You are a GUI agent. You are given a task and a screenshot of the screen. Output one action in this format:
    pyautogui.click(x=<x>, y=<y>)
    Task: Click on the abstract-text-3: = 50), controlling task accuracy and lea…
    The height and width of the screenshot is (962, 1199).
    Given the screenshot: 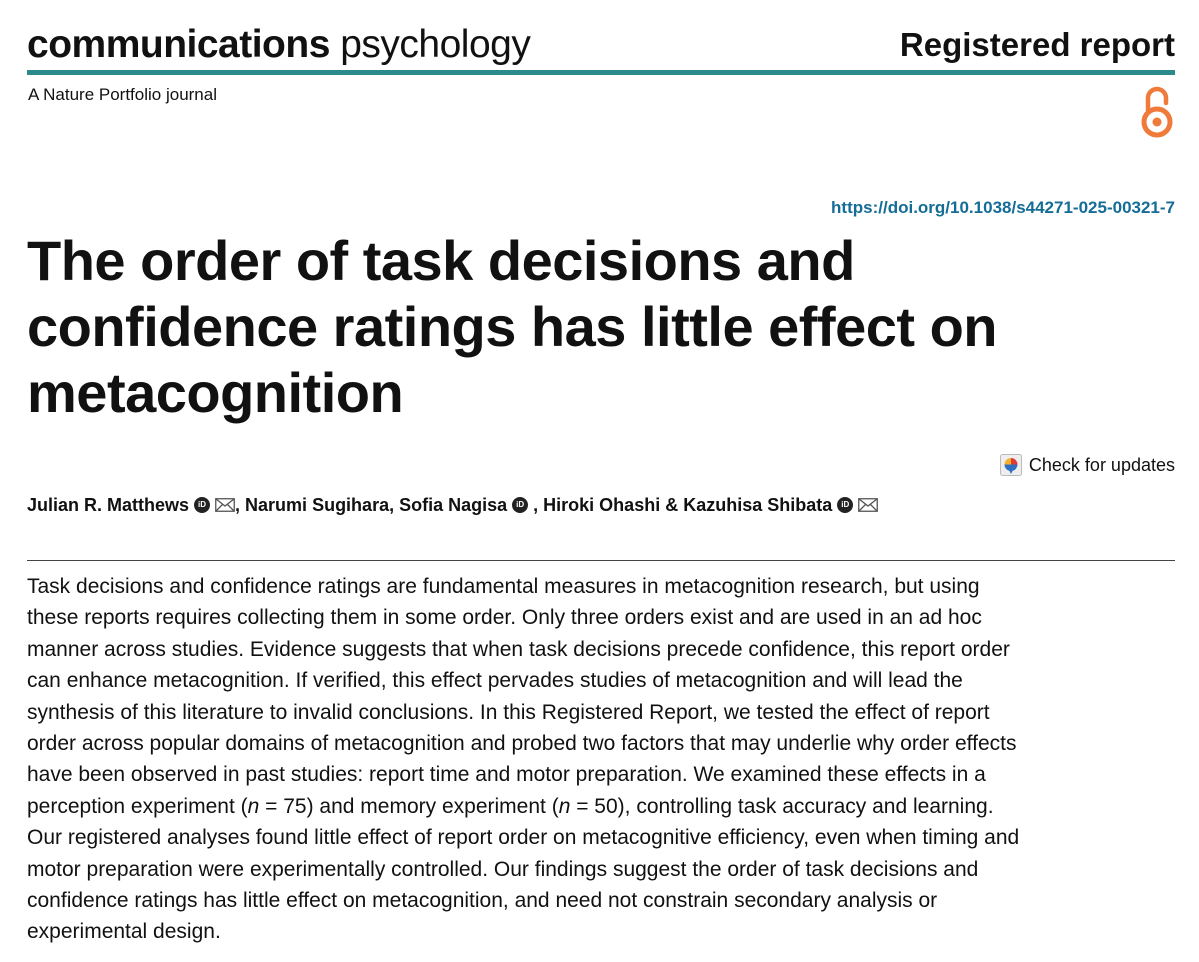 What is the action you would take?
    pyautogui.click(x=523, y=869)
    